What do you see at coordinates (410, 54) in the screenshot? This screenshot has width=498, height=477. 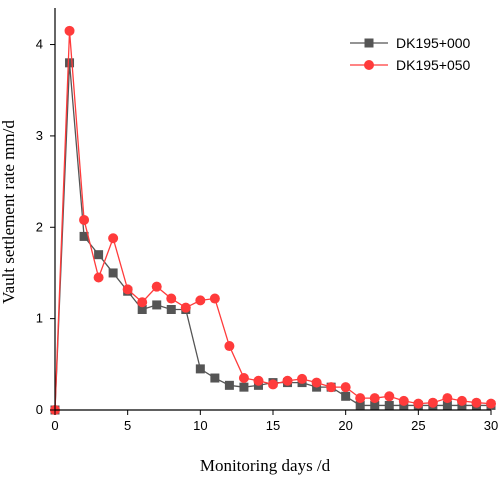 I see `legend: DK195+000 DK195+050` at bounding box center [410, 54].